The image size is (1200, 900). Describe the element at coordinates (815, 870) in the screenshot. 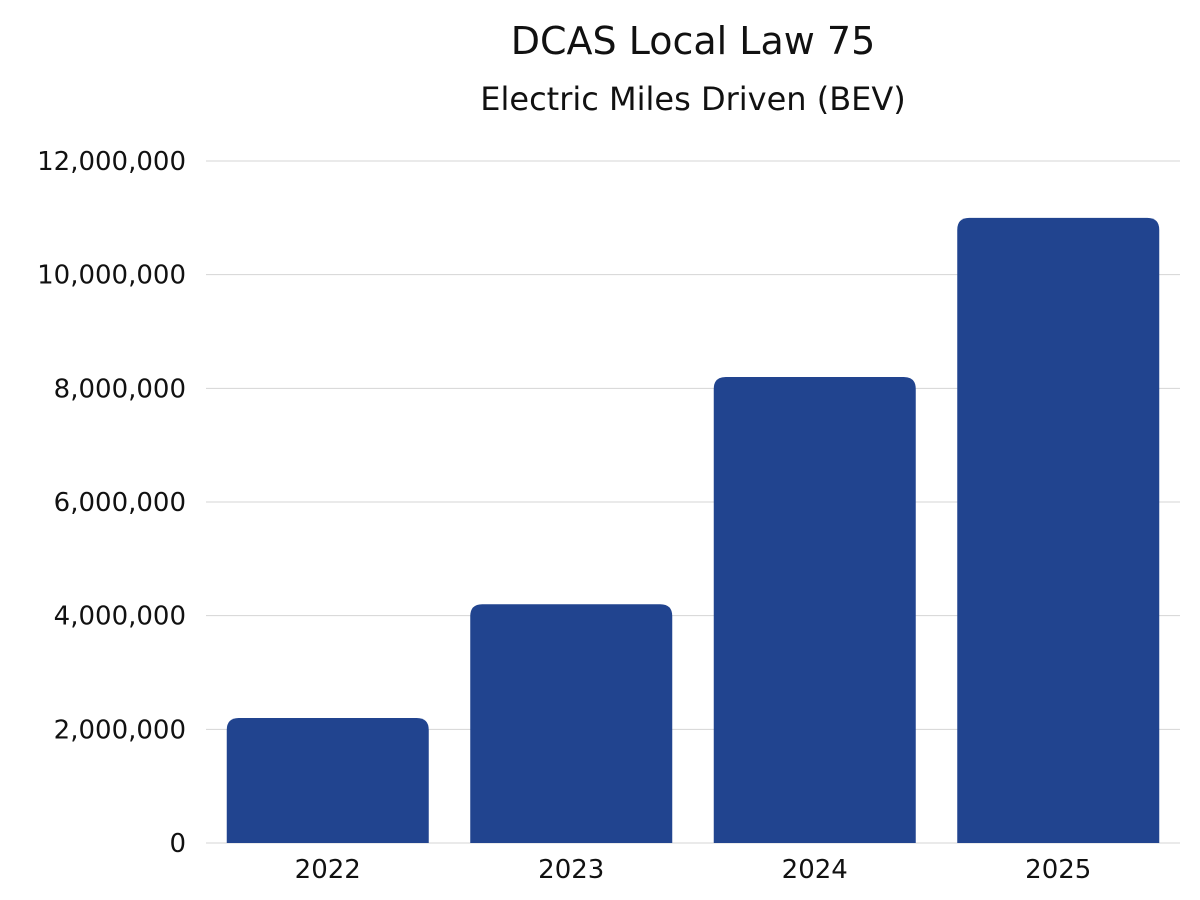

I see `x-tick-label: 2024` at that location.